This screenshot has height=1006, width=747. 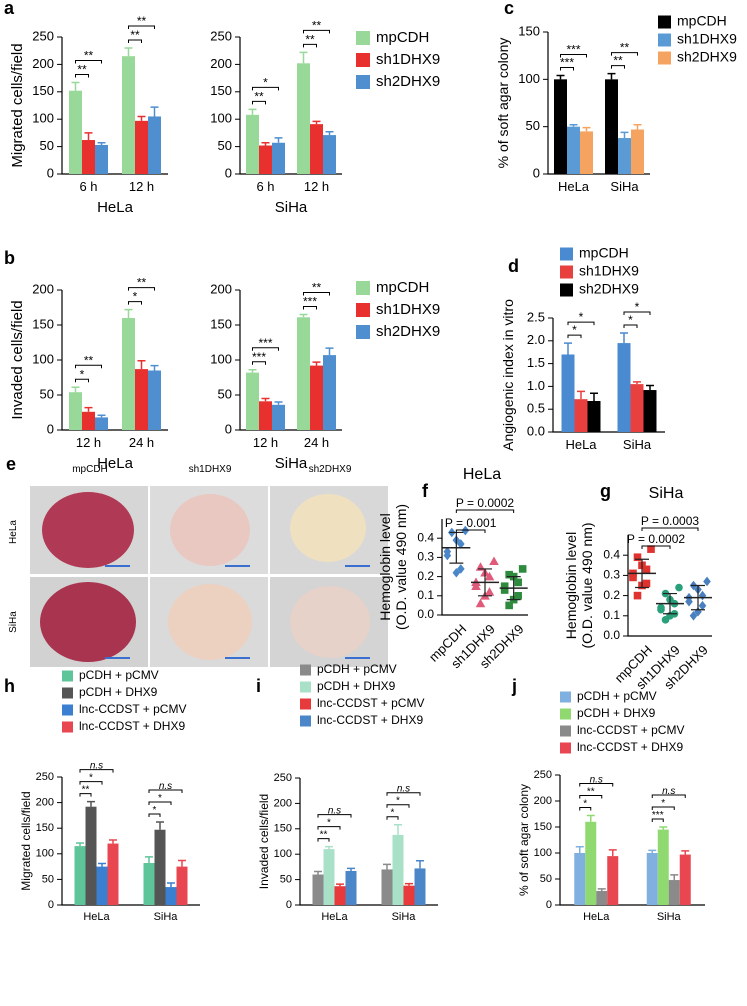 What do you see at coordinates (221, 35) in the screenshot?
I see `y-tick-label: 250` at bounding box center [221, 35].